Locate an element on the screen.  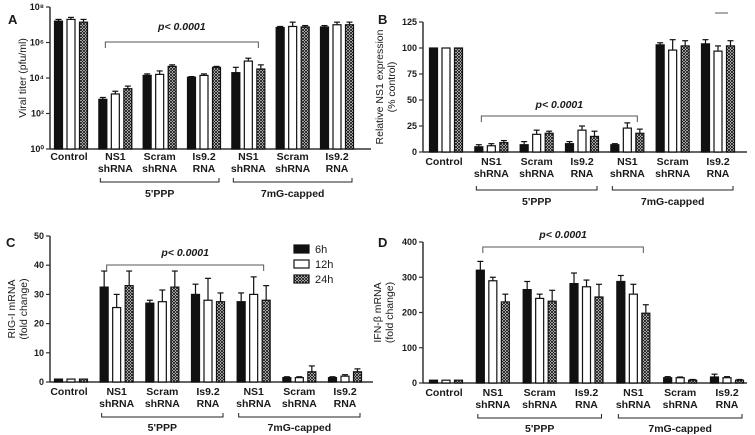
legend-item: 12h is located at coordinates (313, 265).